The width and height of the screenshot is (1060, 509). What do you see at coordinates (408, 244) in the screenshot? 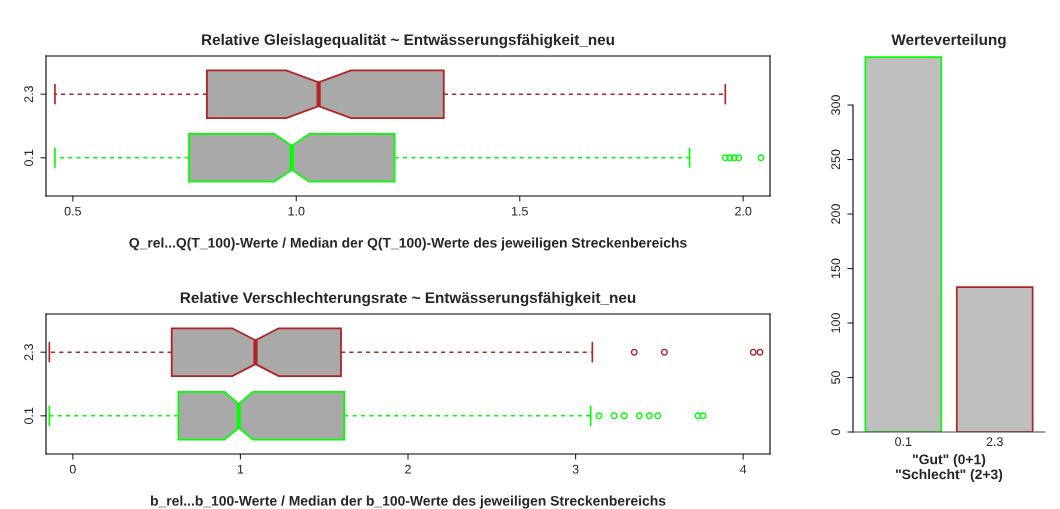
I see `x-axis-title: Q_rel...Q(T_100)-Werte / Median der Q(T_100)-Werte des jeweiligen Streckenbereichs` at bounding box center [408, 244].